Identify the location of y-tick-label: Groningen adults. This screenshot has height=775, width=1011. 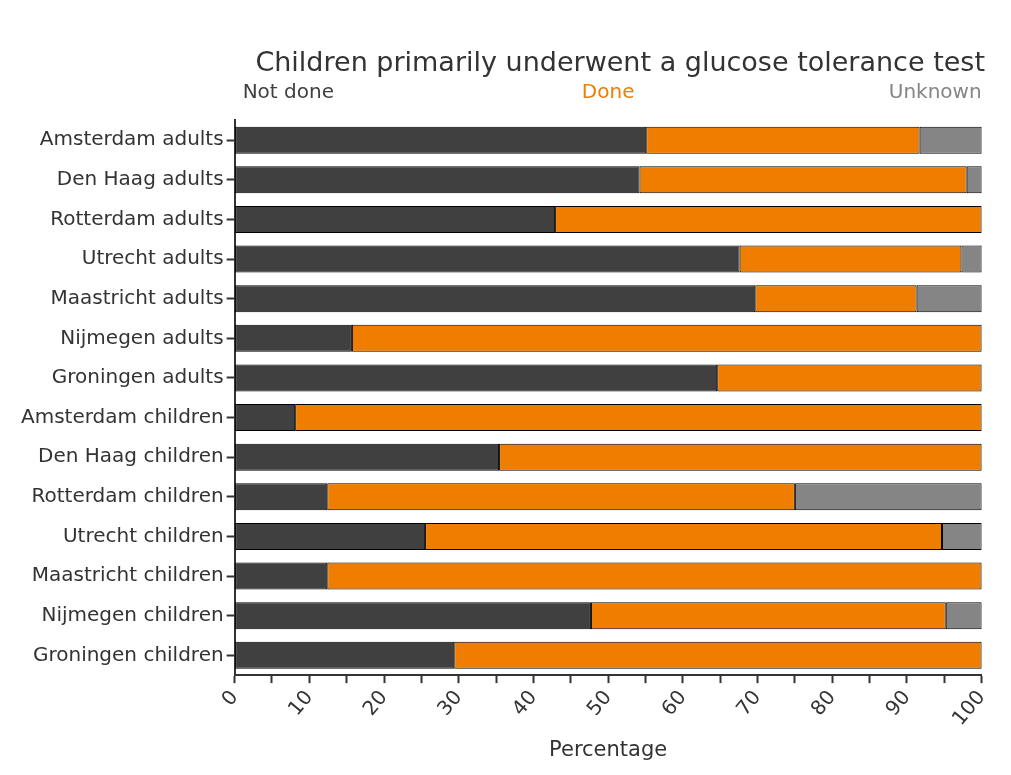
(137, 376).